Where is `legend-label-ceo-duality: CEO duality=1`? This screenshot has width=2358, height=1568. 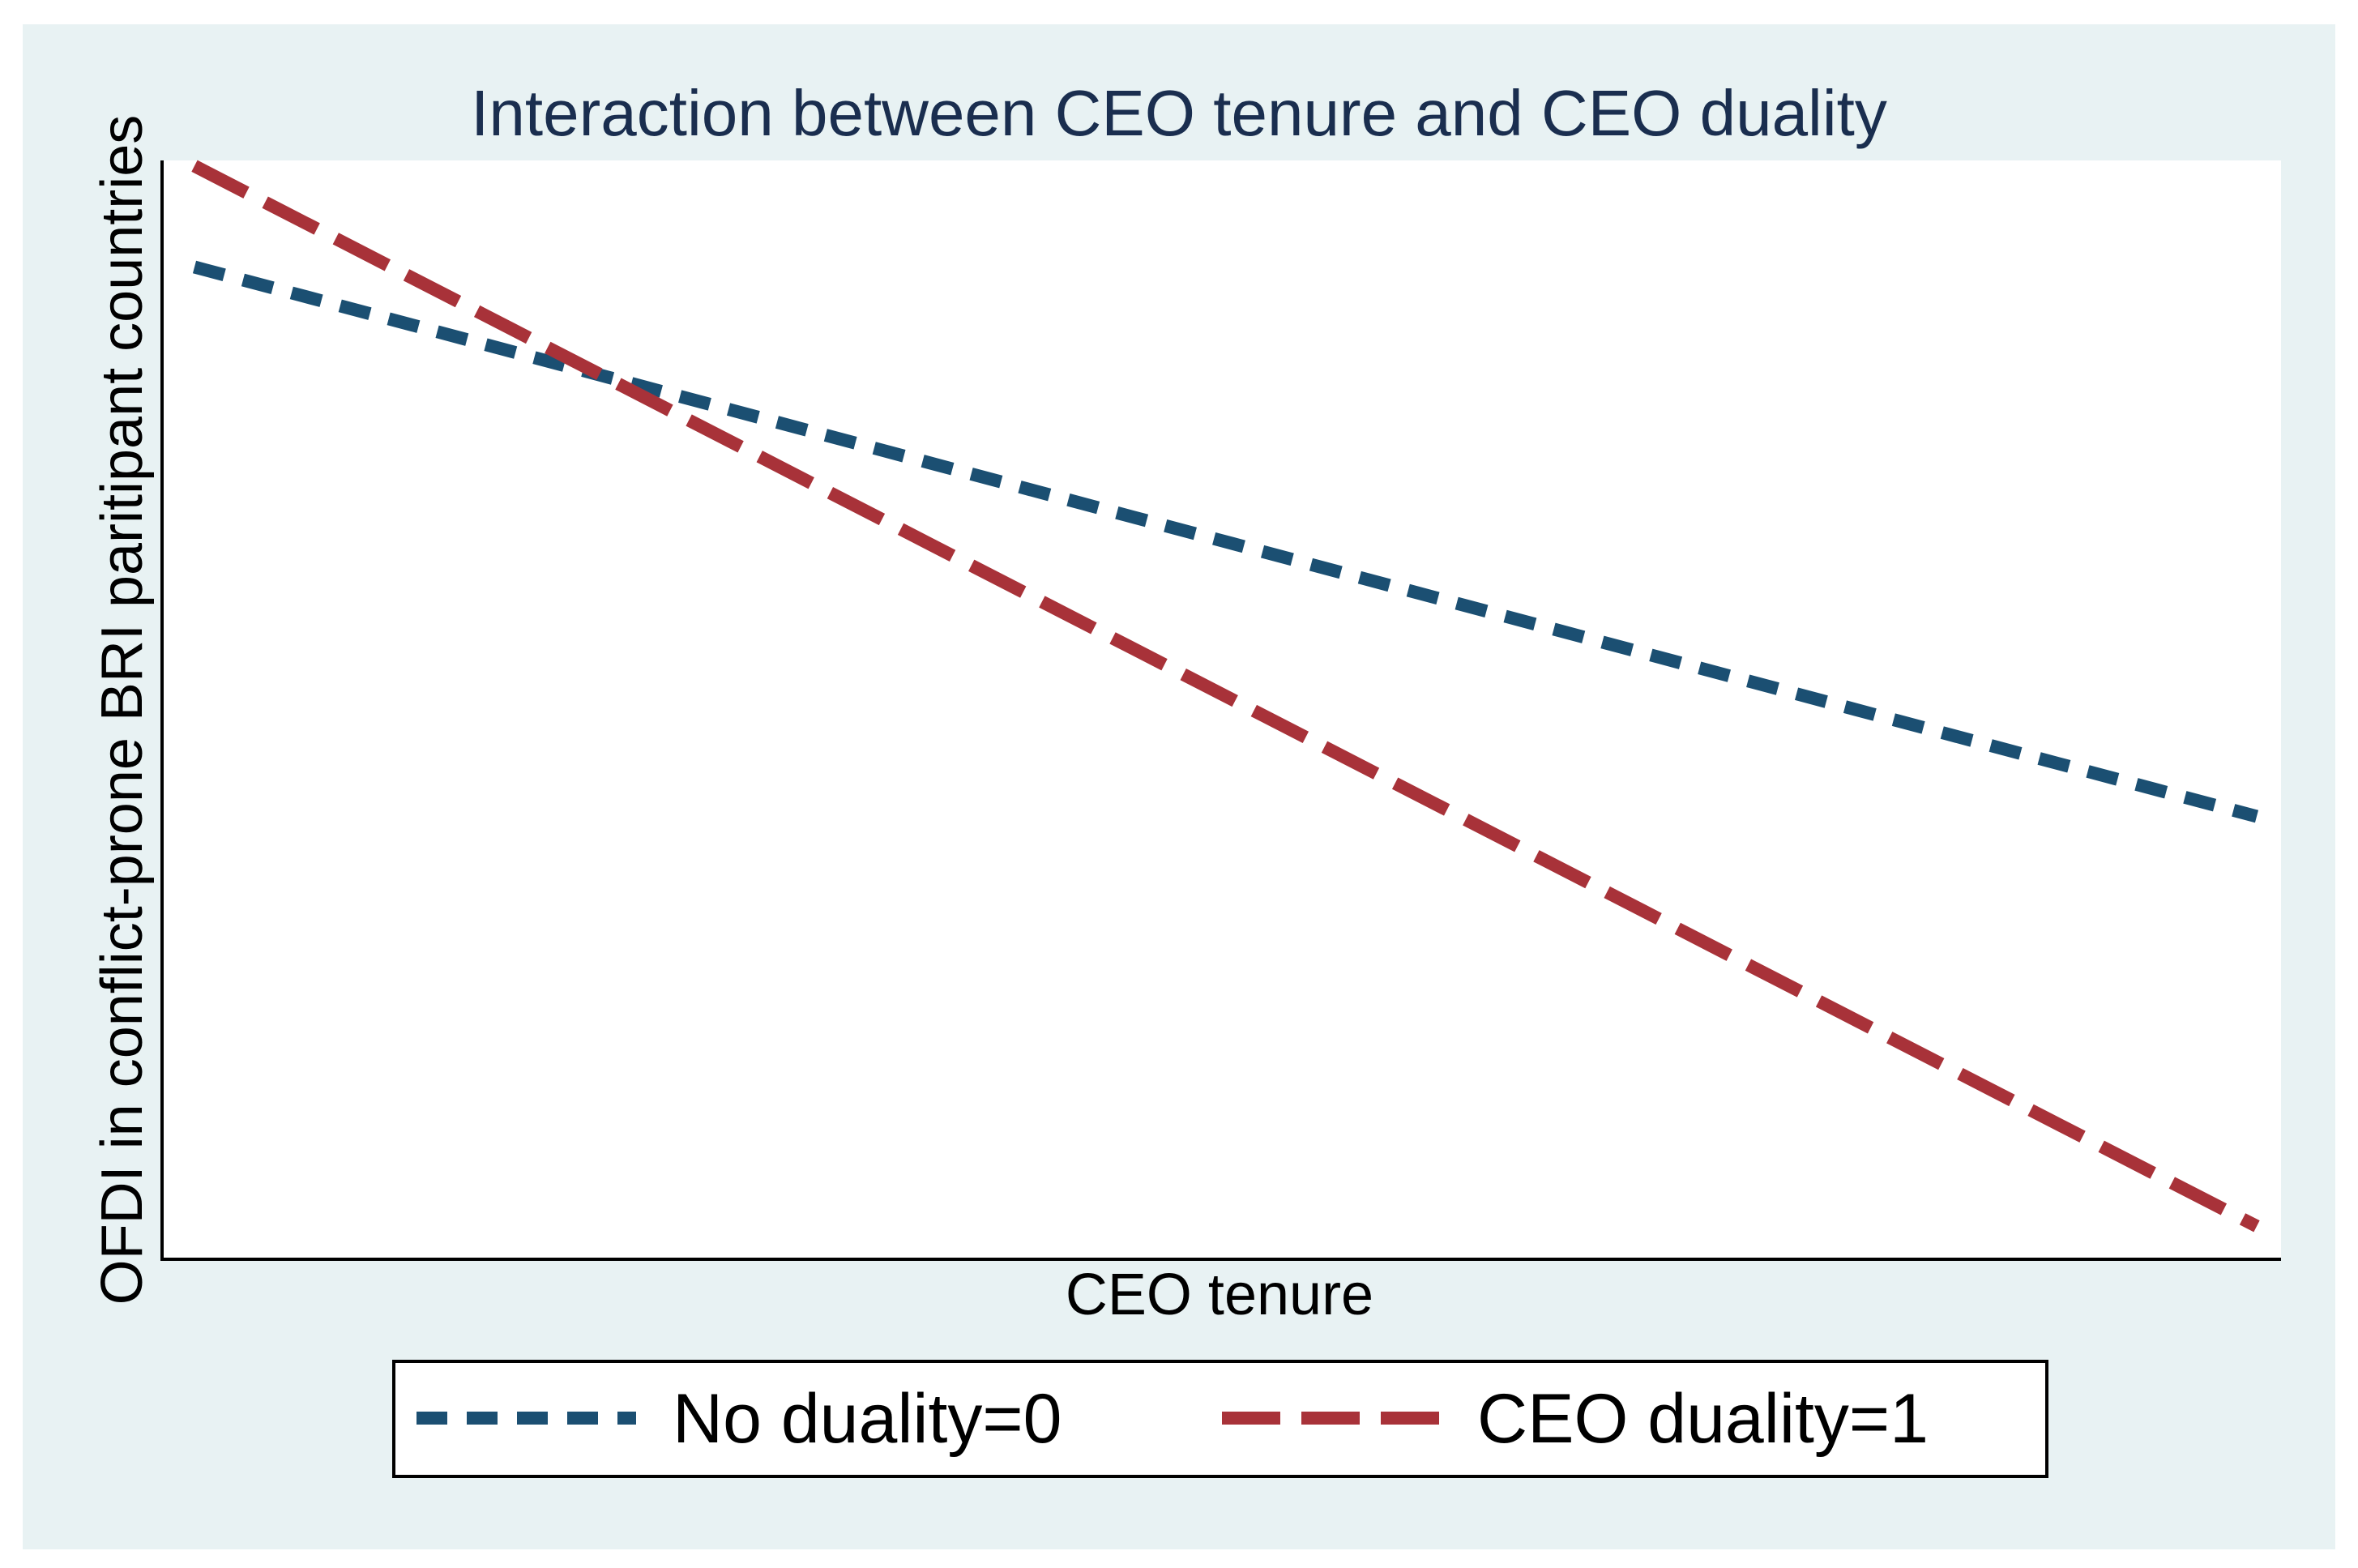
legend-label-ceo-duality: CEO duality=1 is located at coordinates (1703, 1419).